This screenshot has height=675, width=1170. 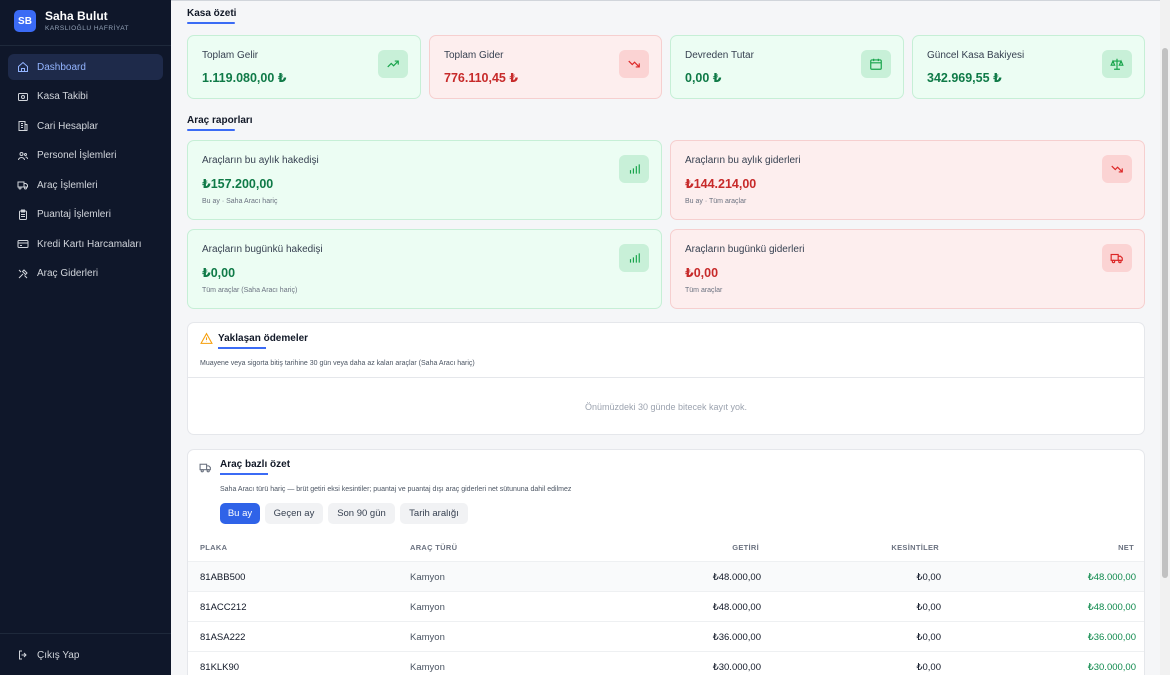 What do you see at coordinates (745, 249) in the screenshot?
I see `card-label: Araçların bugünkü giderleri` at bounding box center [745, 249].